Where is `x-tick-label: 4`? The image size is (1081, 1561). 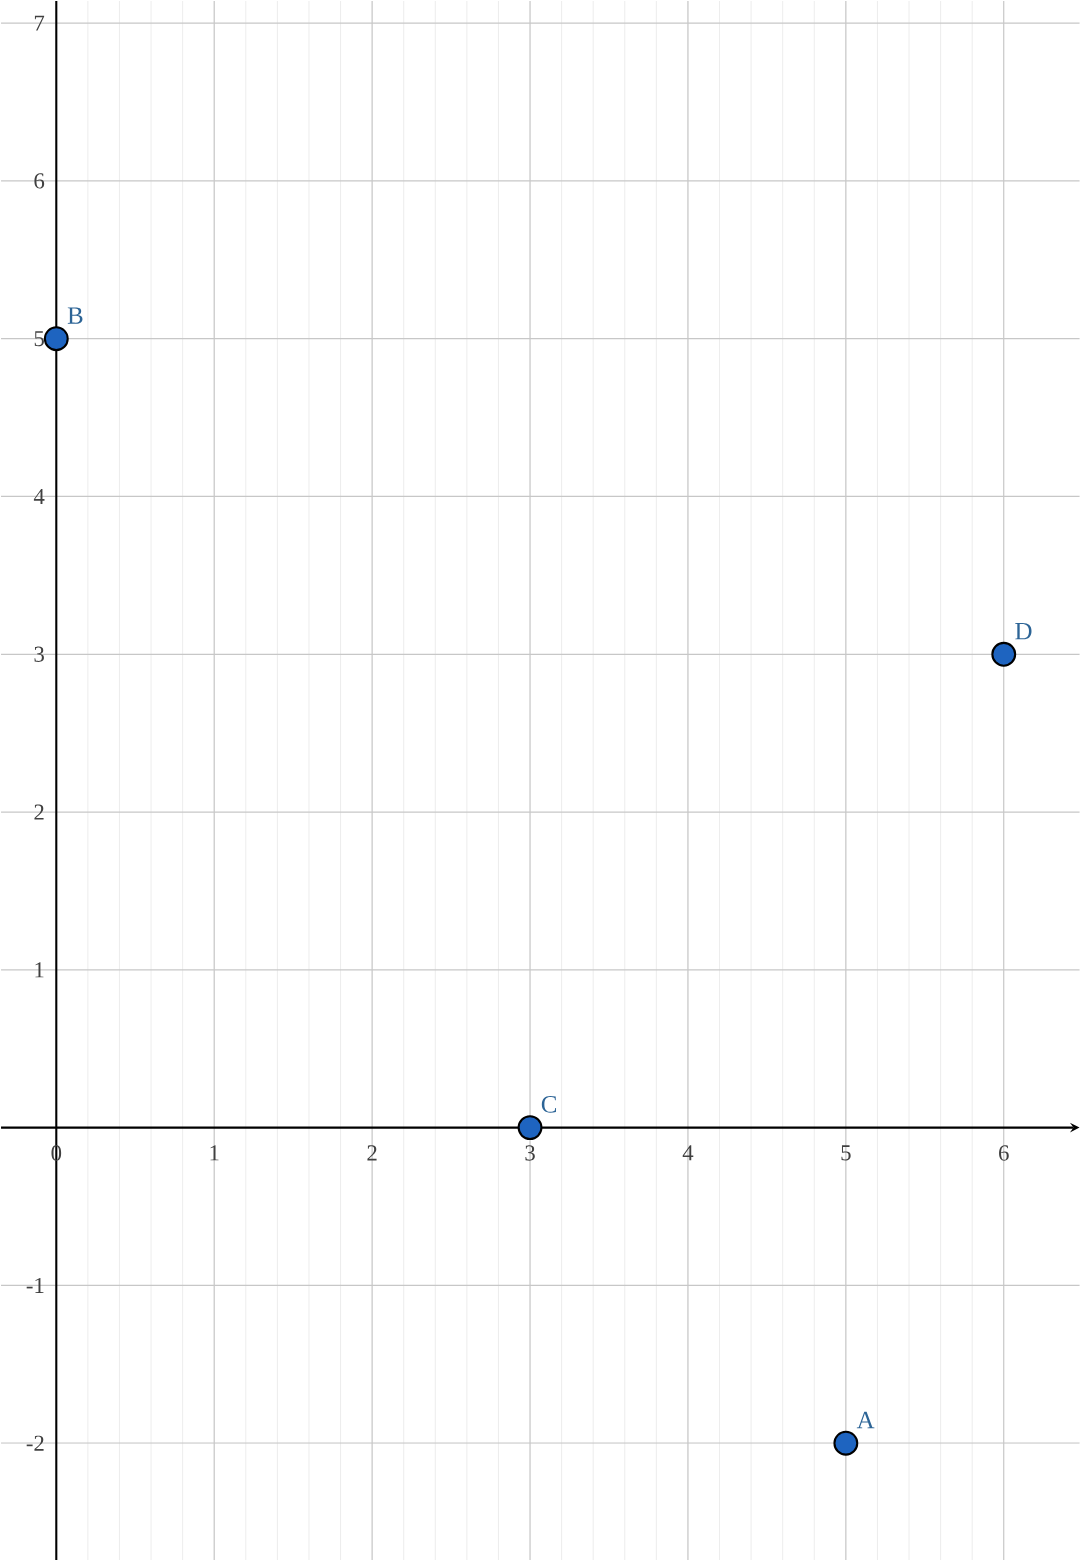 x-tick-label: 4 is located at coordinates (688, 1153).